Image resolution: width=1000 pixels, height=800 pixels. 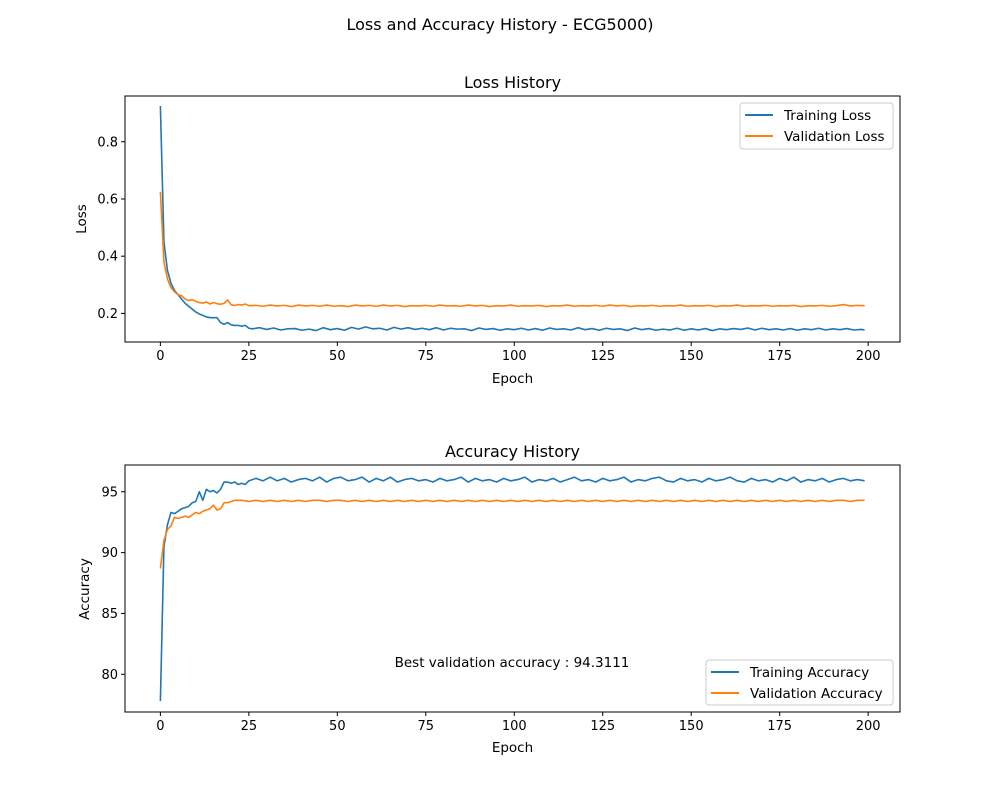 What do you see at coordinates (426, 726) in the screenshot?
I see `accuracy-x-tick-label: 75` at bounding box center [426, 726].